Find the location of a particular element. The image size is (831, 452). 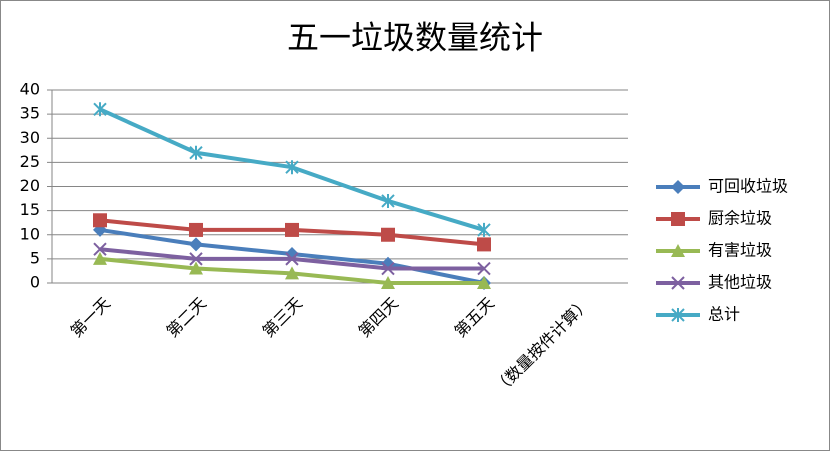

y-tick-label: 5 is located at coordinates (35, 257).